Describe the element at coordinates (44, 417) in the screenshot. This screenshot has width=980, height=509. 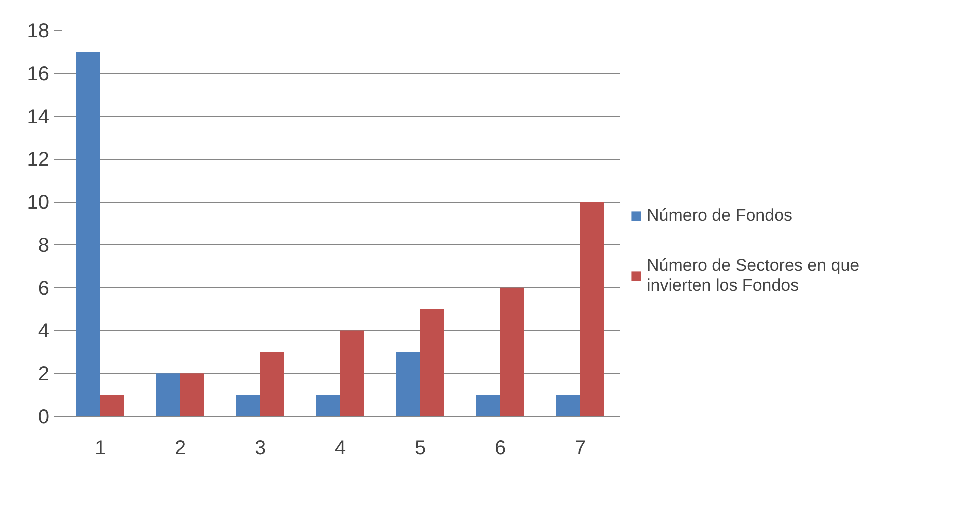
I see `y-tick-label: 0` at that location.